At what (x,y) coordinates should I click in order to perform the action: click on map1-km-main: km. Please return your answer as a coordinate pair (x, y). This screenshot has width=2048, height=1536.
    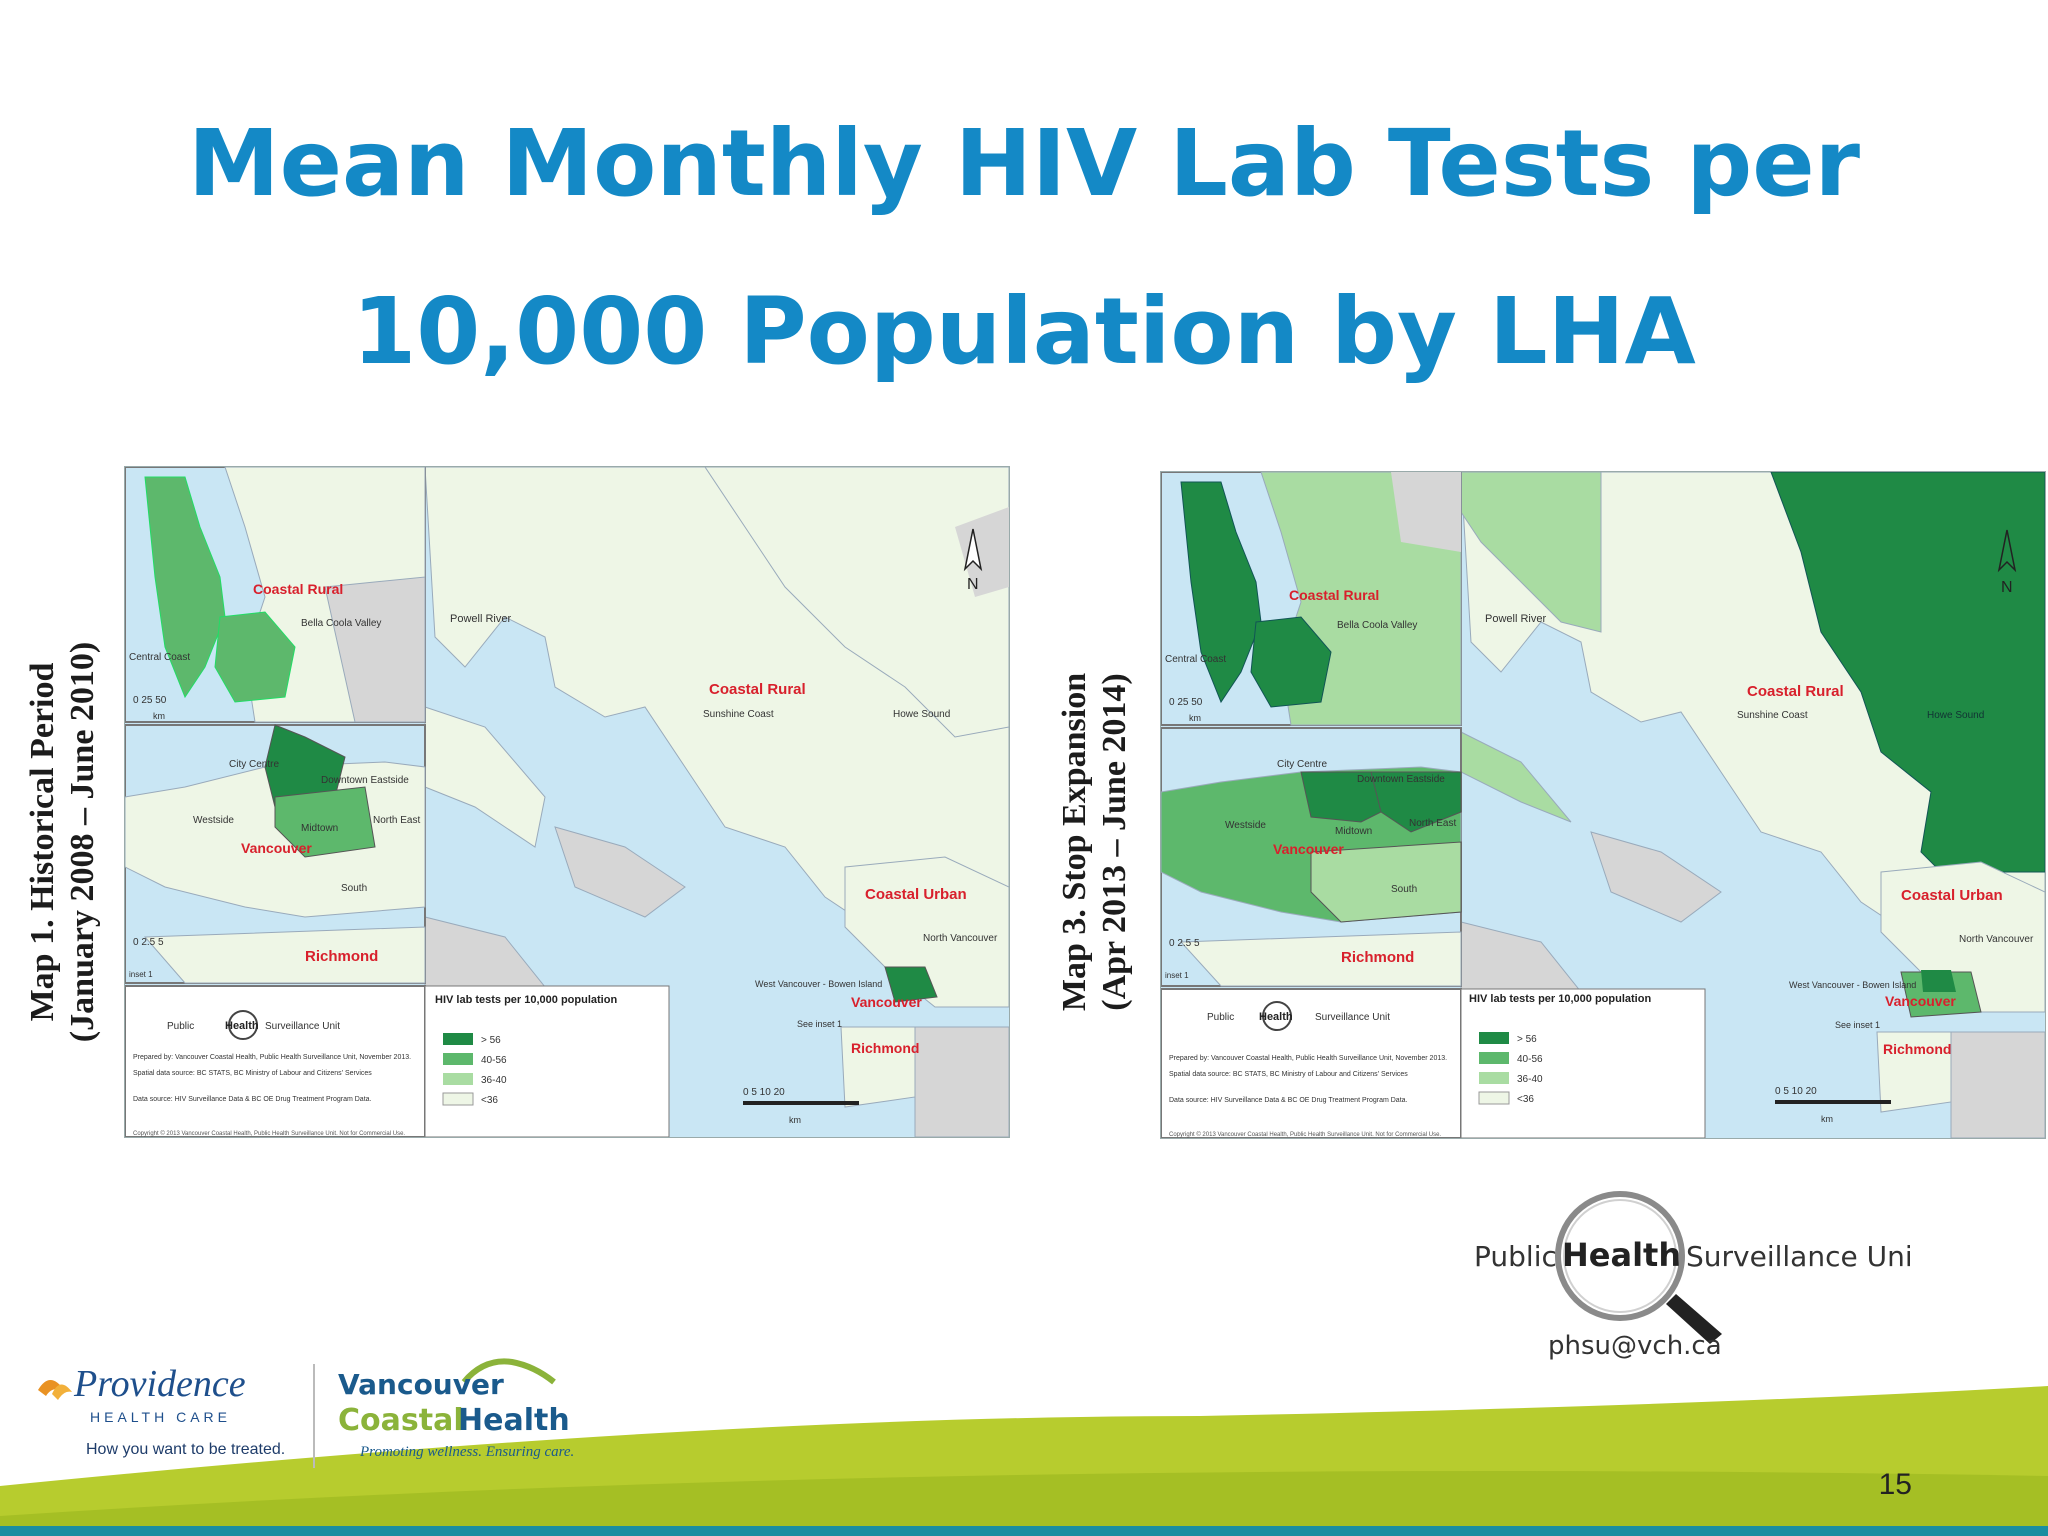
    Looking at the image, I should click on (795, 1120).